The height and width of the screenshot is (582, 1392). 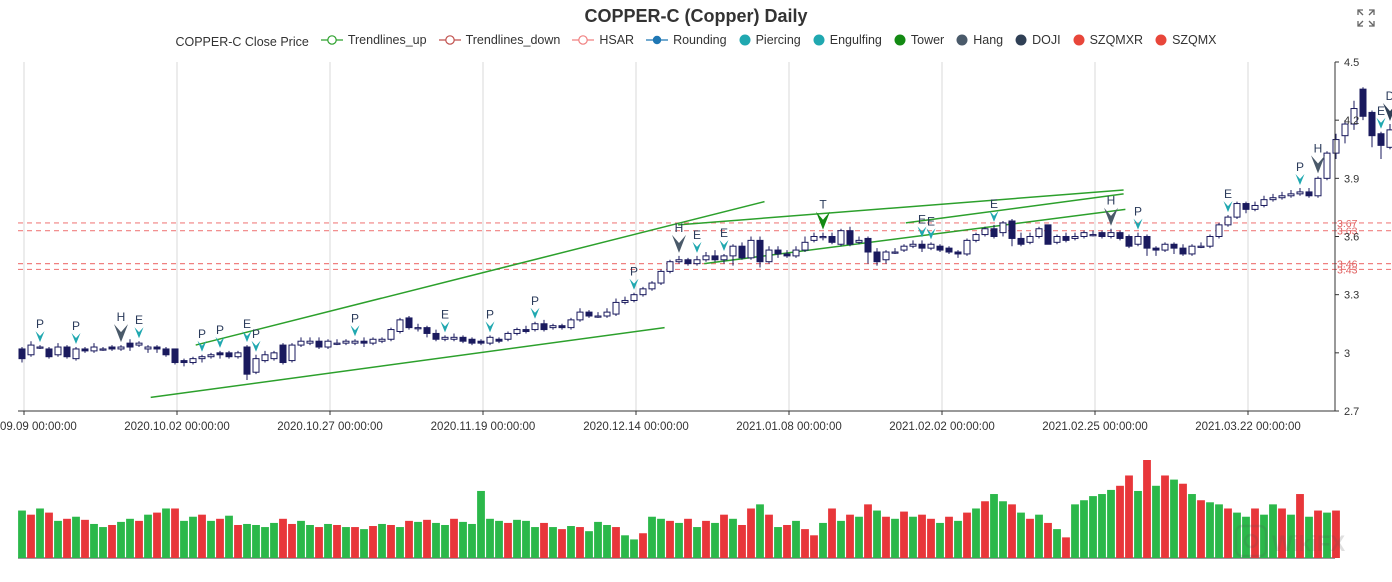 I want to click on legend-item: HSAR, so click(x=603, y=40).